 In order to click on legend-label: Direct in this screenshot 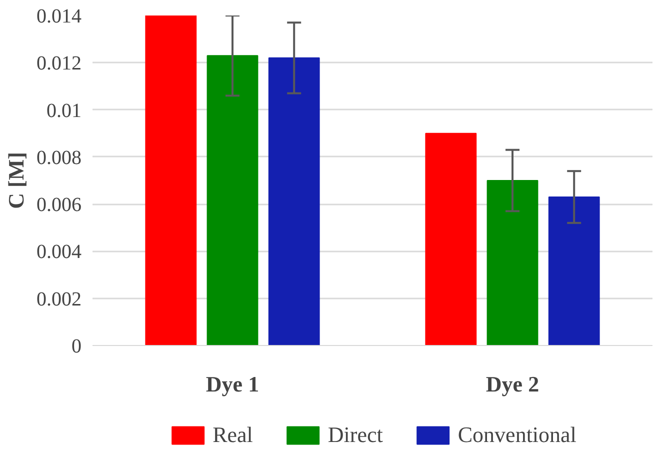, I will do `click(355, 435)`.